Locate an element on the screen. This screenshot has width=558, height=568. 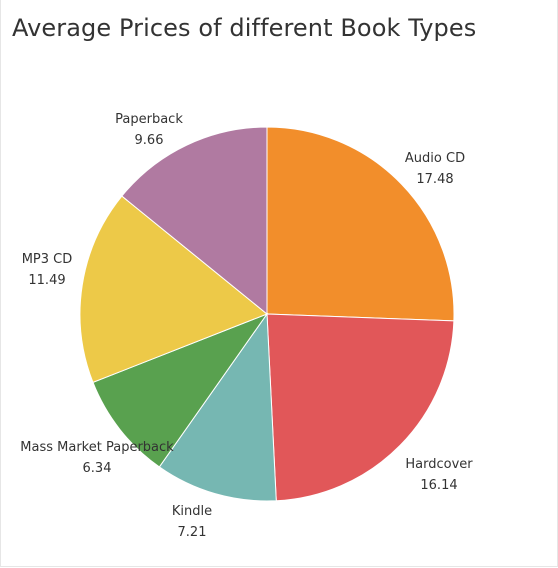
chart-title: Average Prices of different Book Types is located at coordinates (244, 28).